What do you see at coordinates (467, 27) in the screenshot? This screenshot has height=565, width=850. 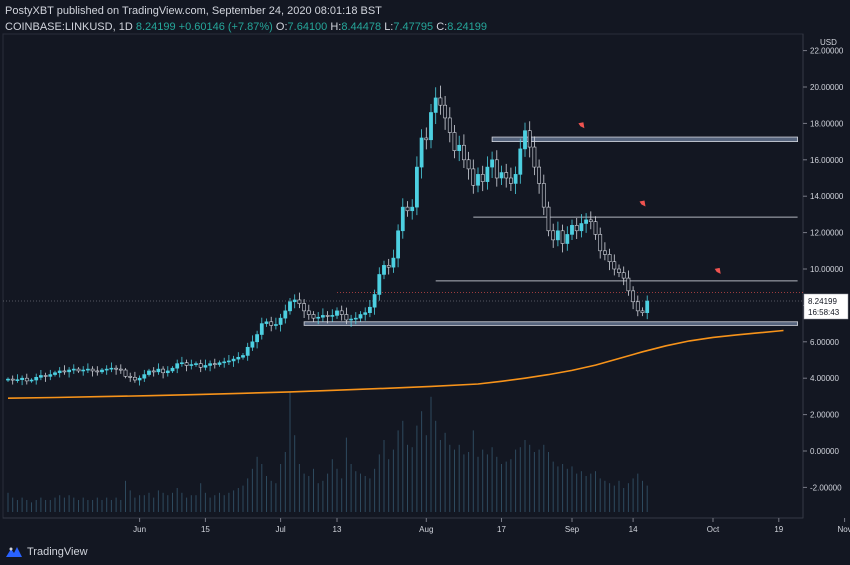 I see `close-value: 8.24199` at bounding box center [467, 27].